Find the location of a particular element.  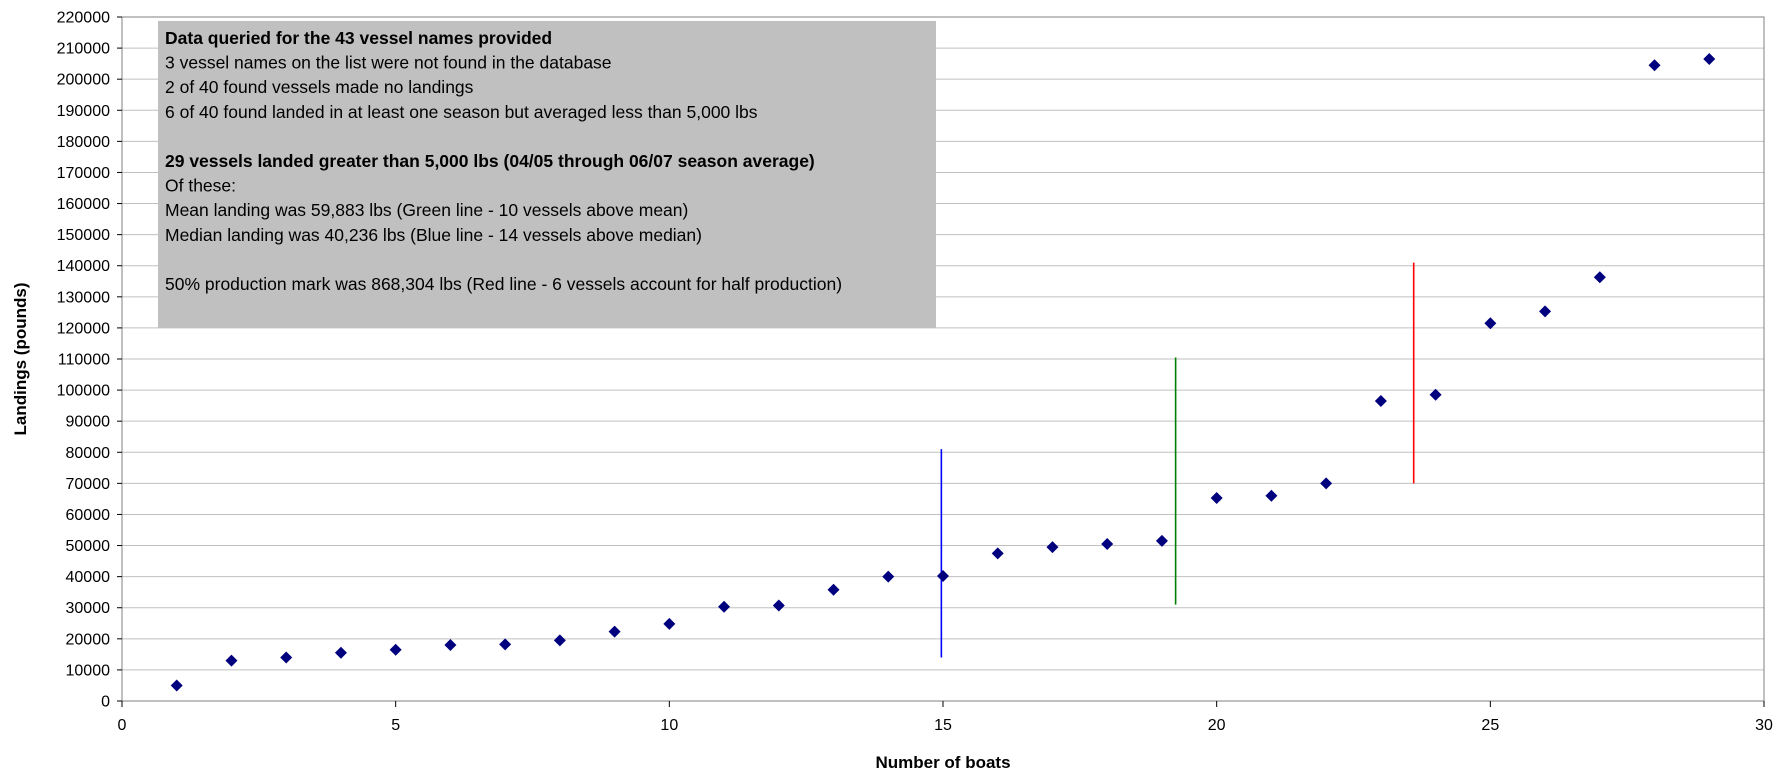

y-tick-label: 0 is located at coordinates (105, 702).